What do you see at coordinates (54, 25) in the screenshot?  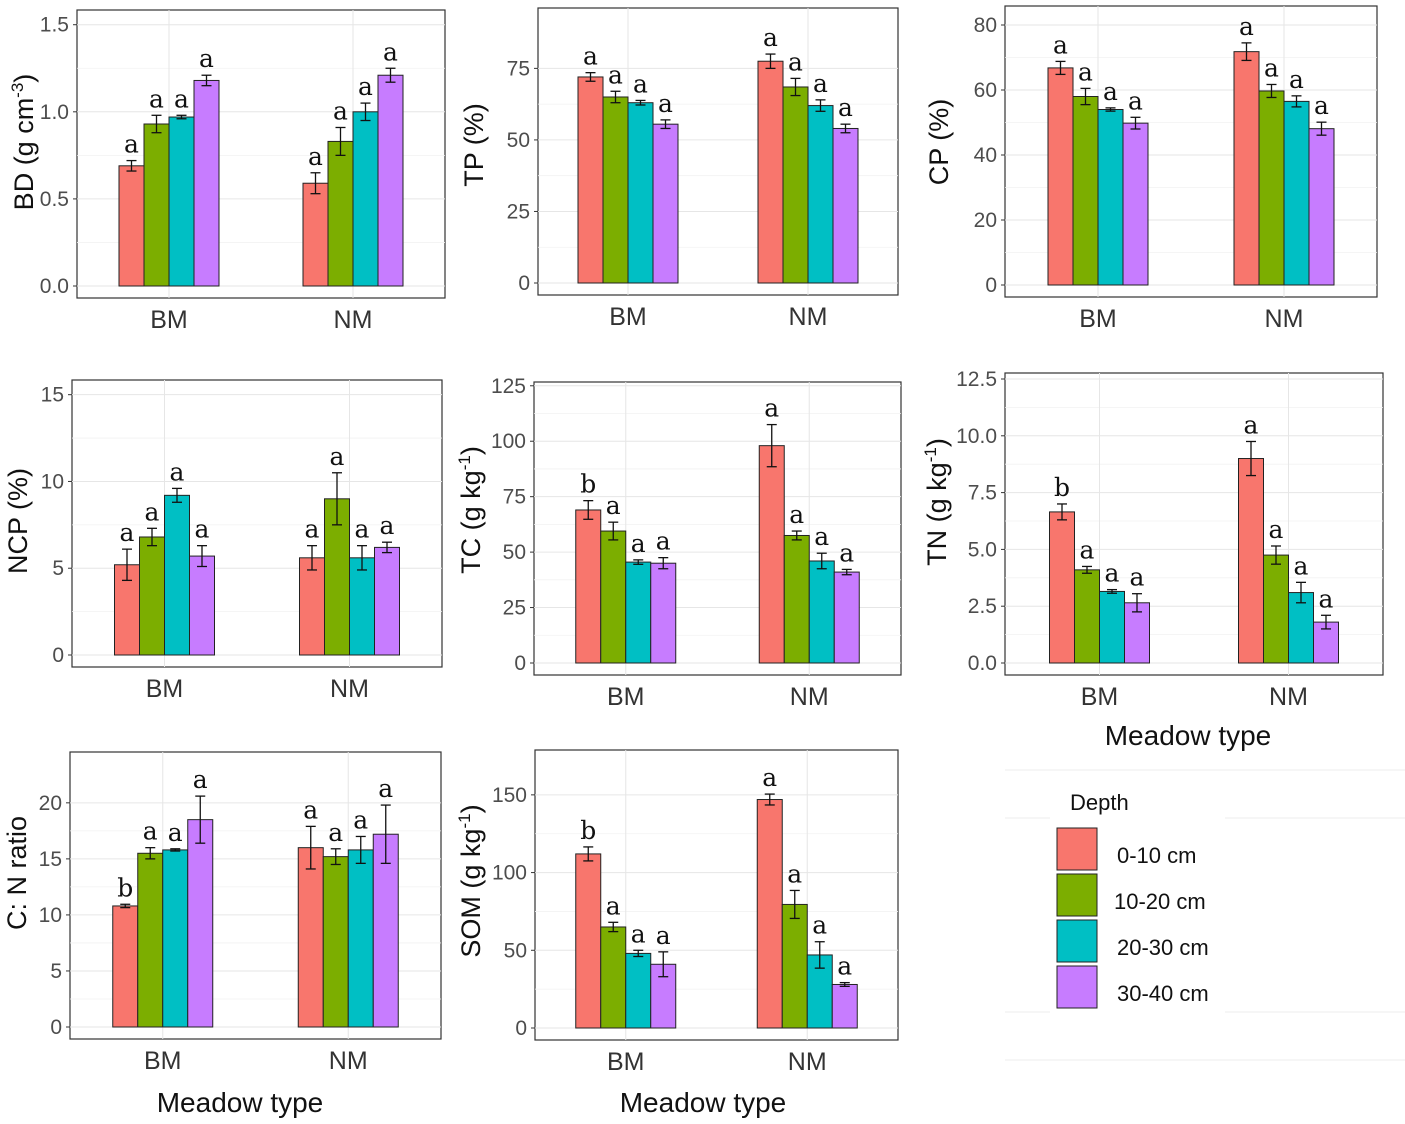 I see `y-tick-label: 1.5` at bounding box center [54, 25].